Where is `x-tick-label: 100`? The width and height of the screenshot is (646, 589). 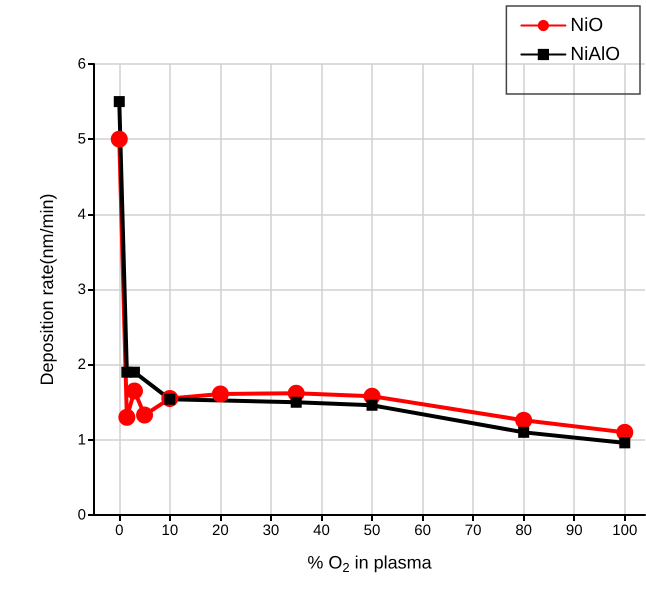 x-tick-label: 100 is located at coordinates (625, 530).